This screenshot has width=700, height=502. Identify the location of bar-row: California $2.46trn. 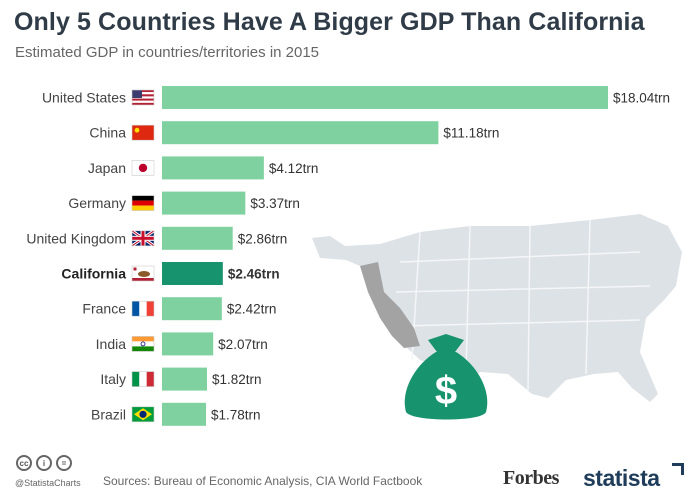
(170, 273).